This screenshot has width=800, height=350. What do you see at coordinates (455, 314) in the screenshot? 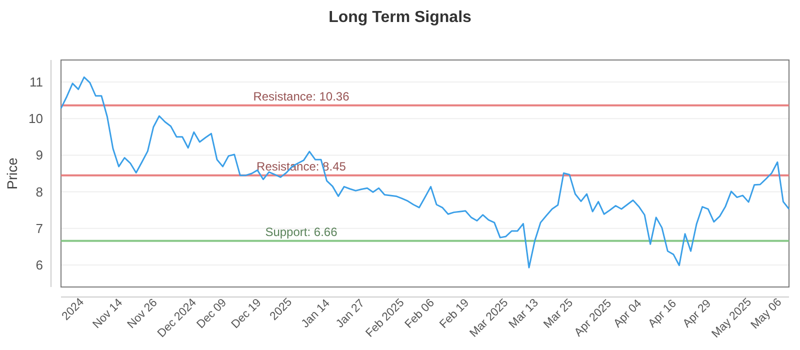
I see `x-tick-label: Feb 19` at bounding box center [455, 314].